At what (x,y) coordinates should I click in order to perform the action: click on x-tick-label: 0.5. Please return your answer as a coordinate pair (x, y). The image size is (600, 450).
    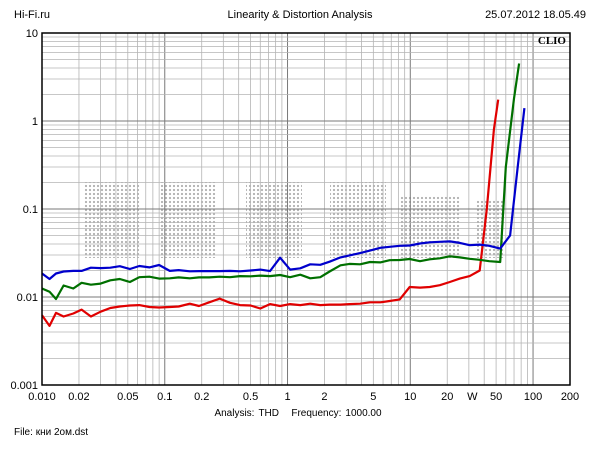
    Looking at the image, I should click on (250, 397).